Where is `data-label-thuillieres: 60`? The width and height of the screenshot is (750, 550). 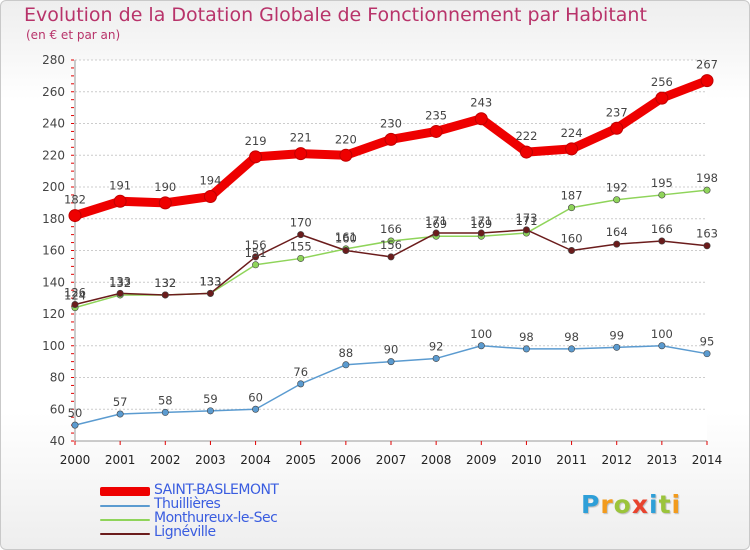
data-label-thuillieres: 60 is located at coordinates (255, 397).